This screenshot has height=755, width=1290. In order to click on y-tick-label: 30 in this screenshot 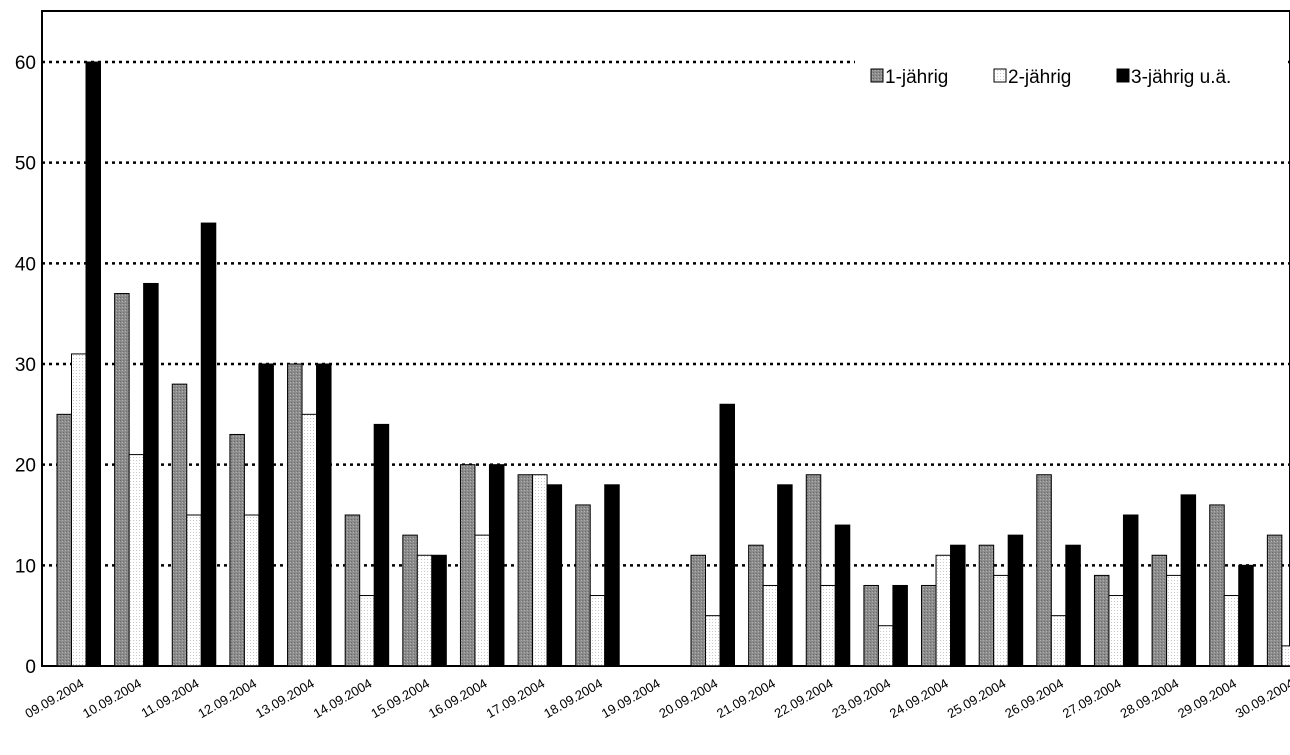, I will do `click(25, 365)`.